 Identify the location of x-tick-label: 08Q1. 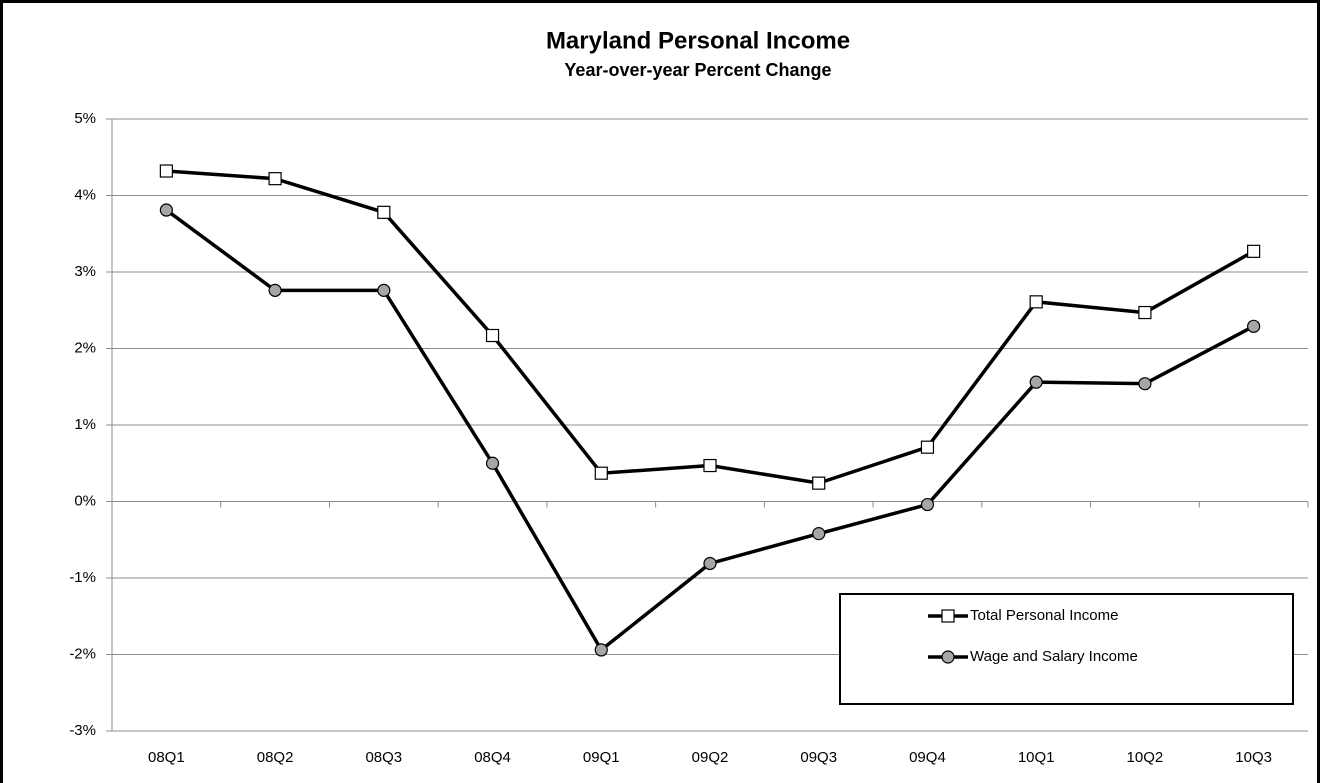
(166, 757).